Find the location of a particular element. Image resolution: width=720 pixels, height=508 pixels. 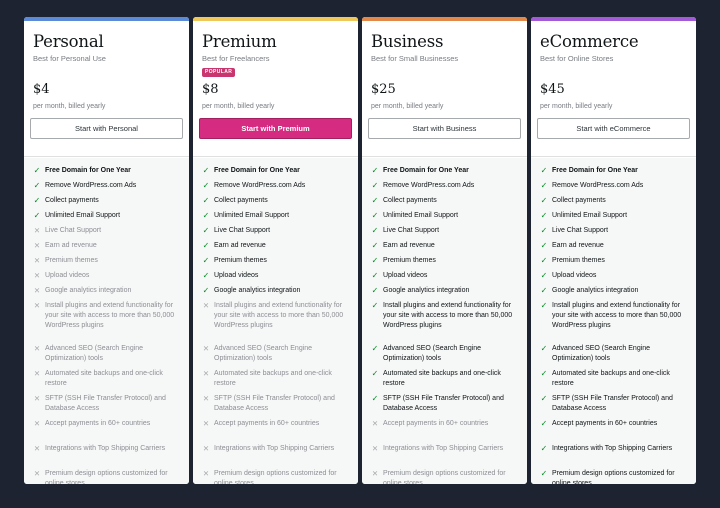

feature-item: ✕ Earn ad revenue is located at coordinates (108, 246).